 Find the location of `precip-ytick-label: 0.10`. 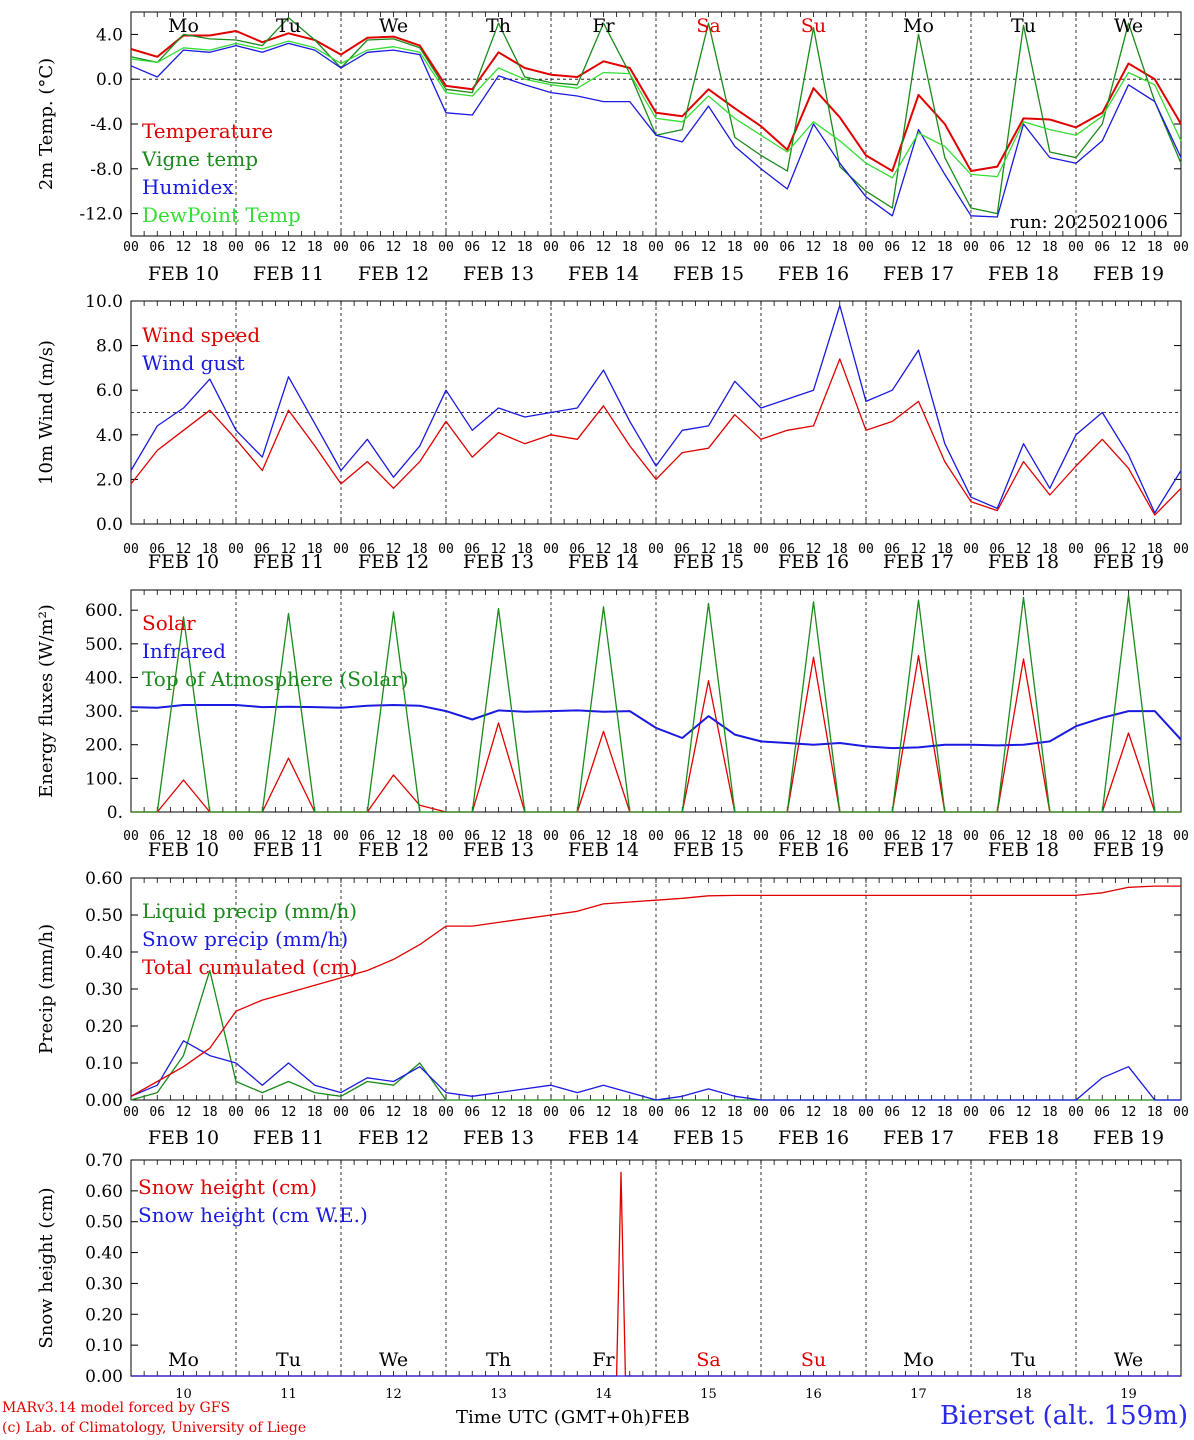

precip-ytick-label: 0.10 is located at coordinates (104, 1064).